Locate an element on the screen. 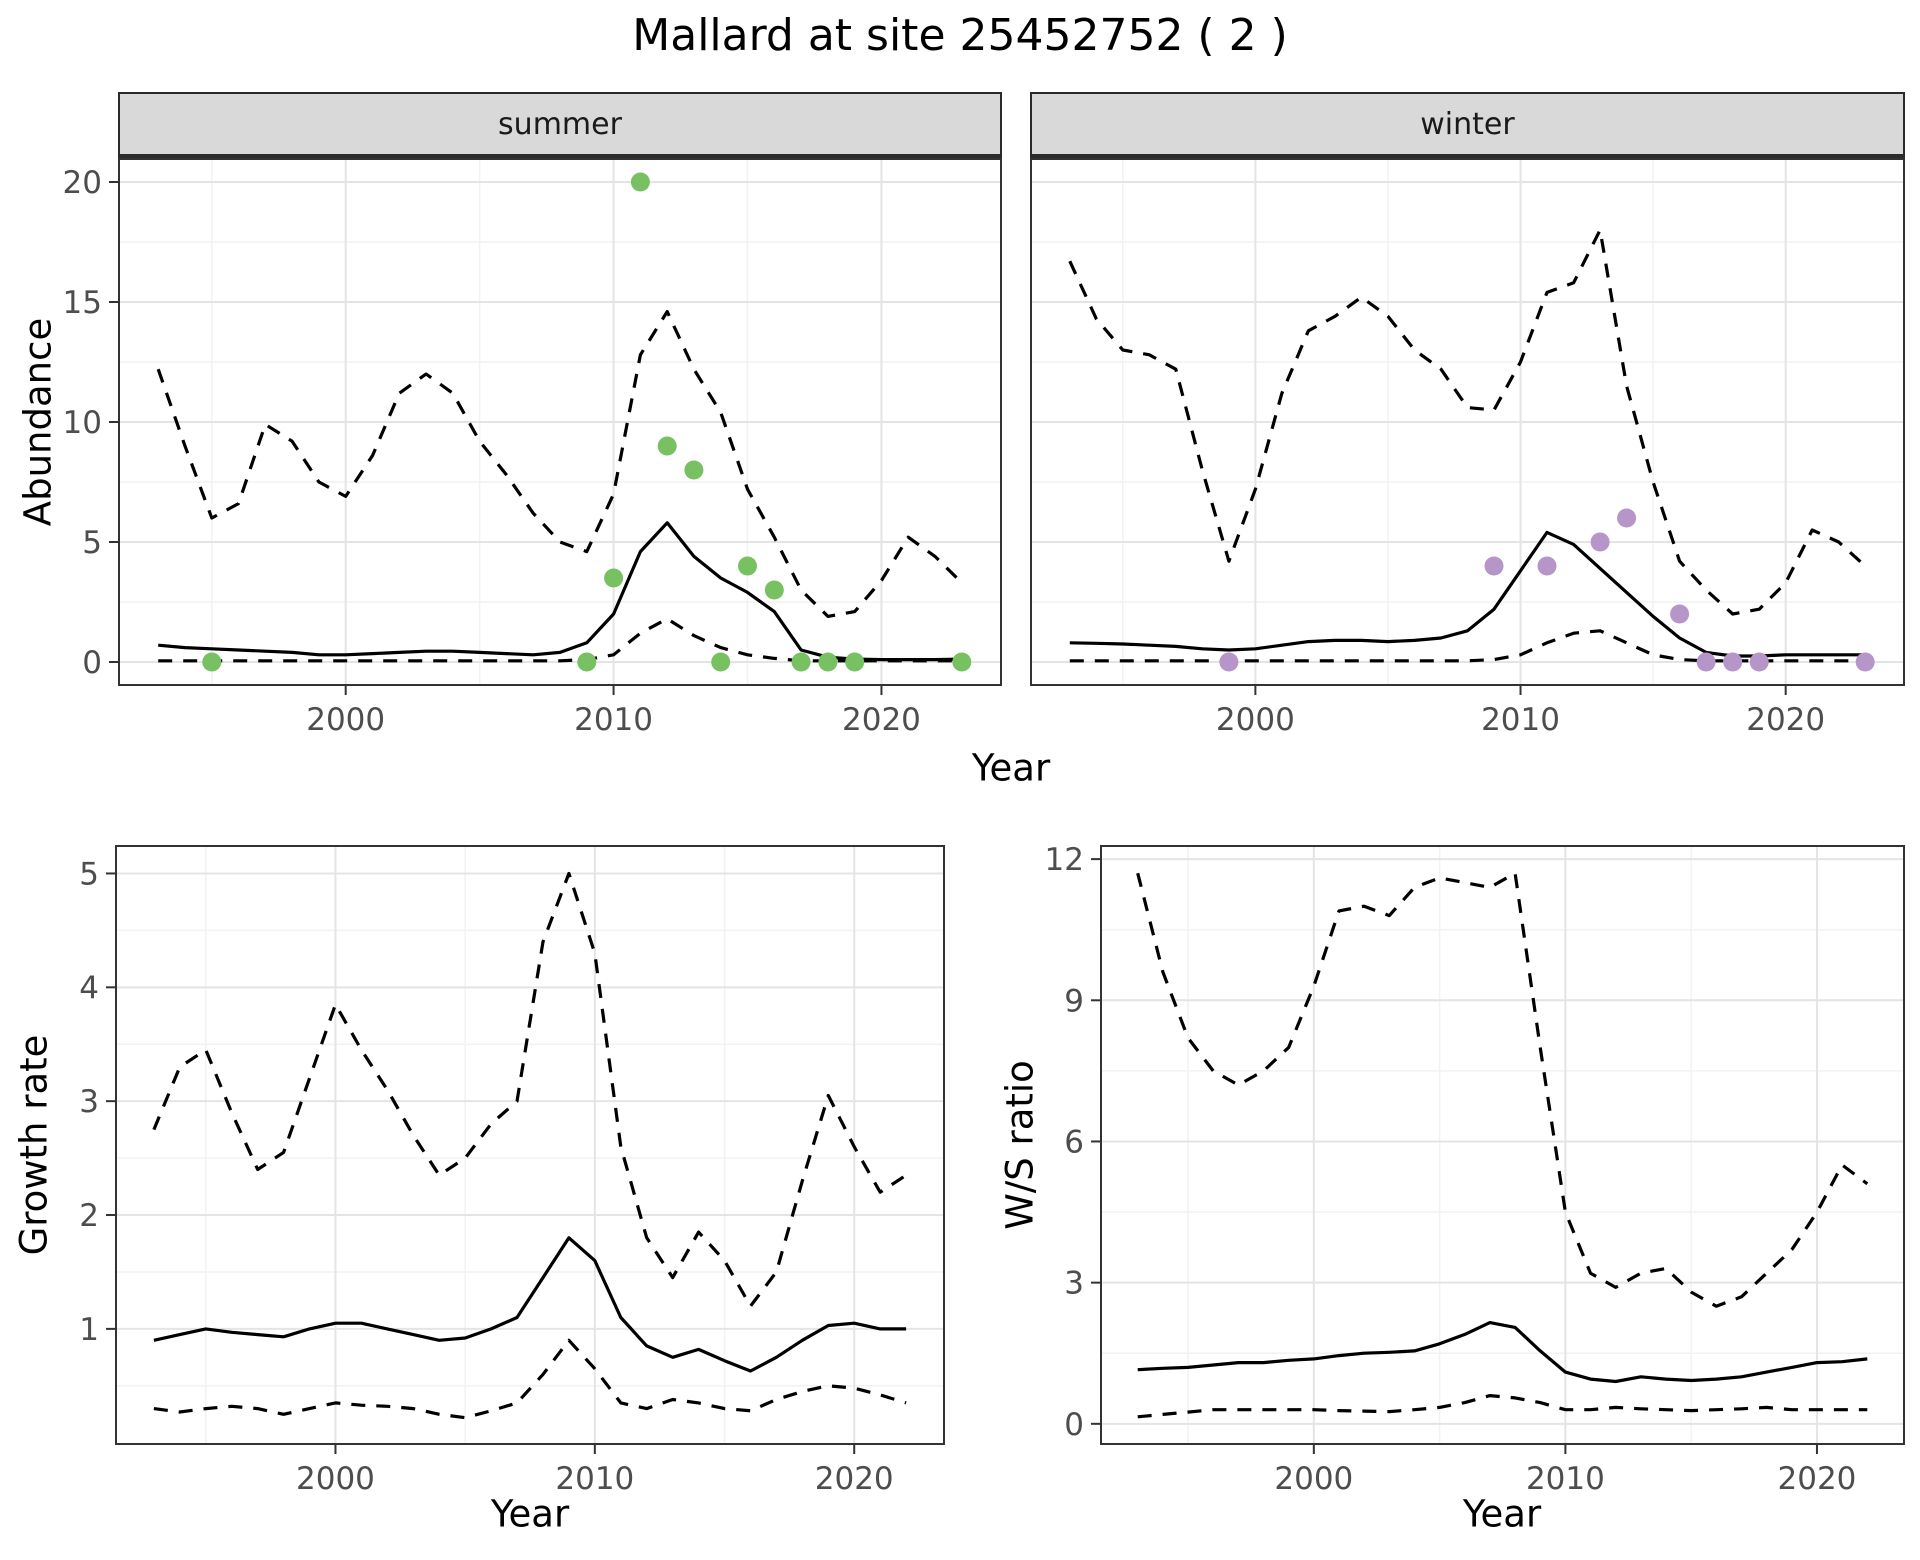 The width and height of the screenshot is (1920, 1560). y-tick-label: 20 is located at coordinates (82, 183).